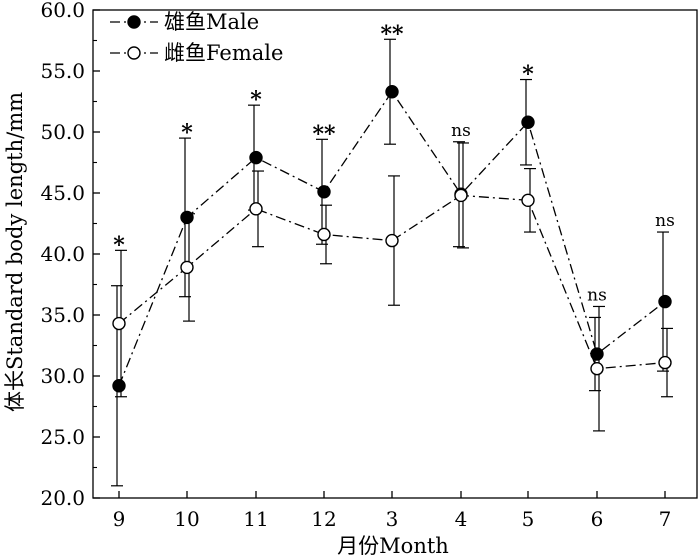 The image size is (700, 560). What do you see at coordinates (134, 22) in the screenshot?
I see `legend-marker-male` at bounding box center [134, 22].